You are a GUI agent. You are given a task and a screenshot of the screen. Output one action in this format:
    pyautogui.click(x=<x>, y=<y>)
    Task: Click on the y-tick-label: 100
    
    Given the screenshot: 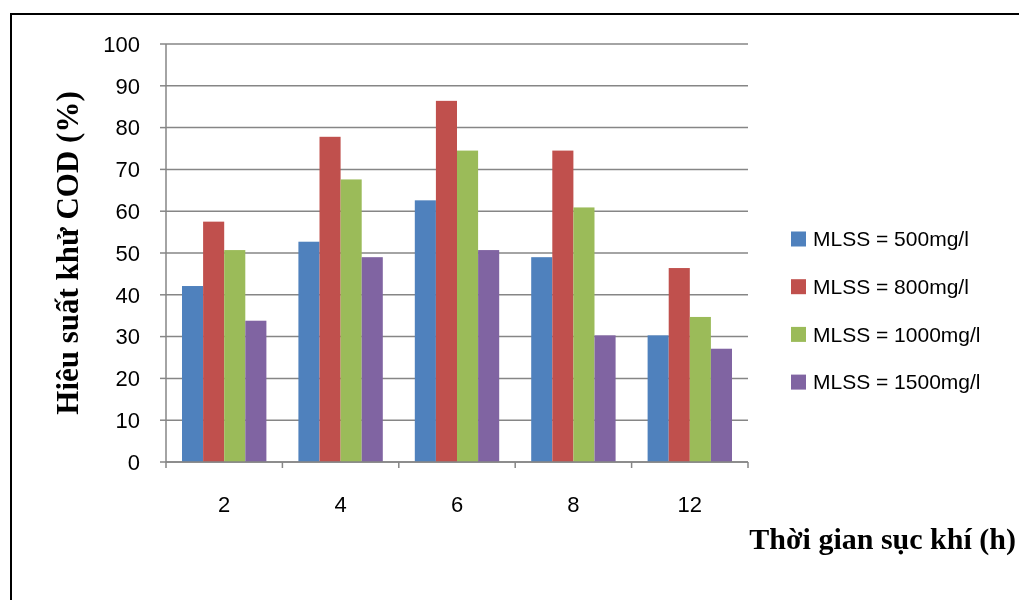 What is the action you would take?
    pyautogui.click(x=121, y=44)
    